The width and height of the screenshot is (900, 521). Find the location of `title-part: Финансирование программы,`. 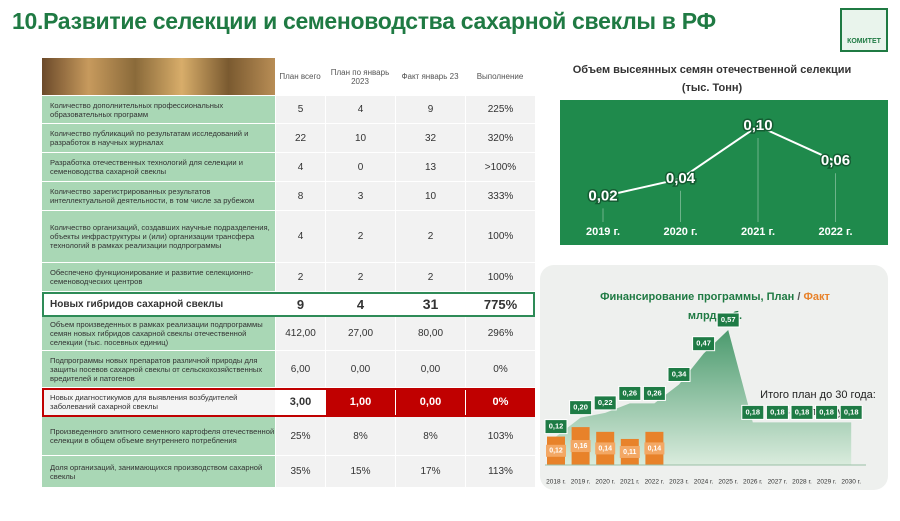

title-part: Финансирование программы, is located at coordinates (681, 297).